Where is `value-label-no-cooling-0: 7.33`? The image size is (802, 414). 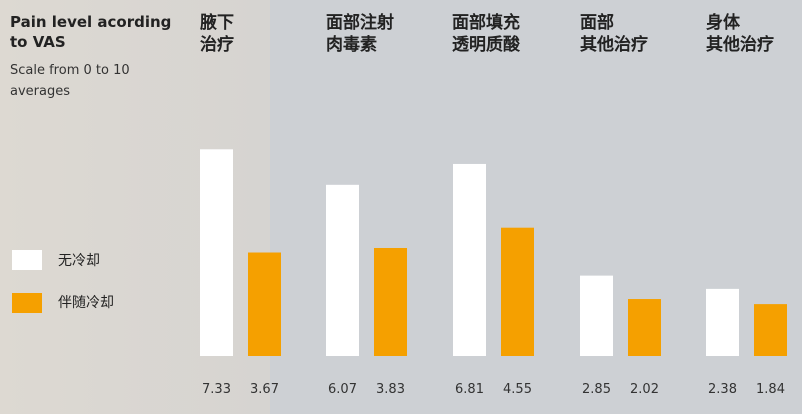
value-label-no-cooling-0: 7.33 is located at coordinates (216, 389).